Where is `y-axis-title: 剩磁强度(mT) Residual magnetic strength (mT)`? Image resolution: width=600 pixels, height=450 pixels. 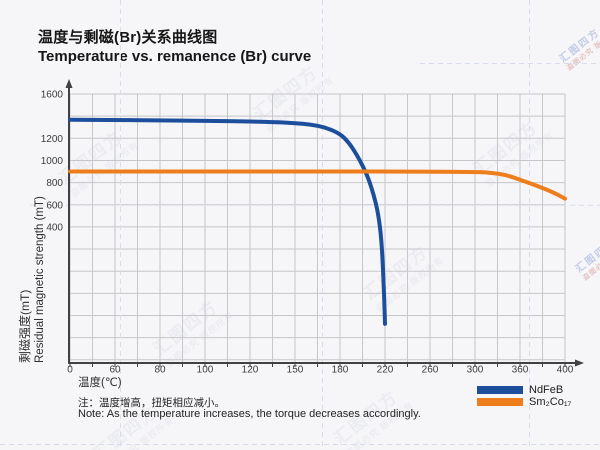
y-axis-title: 剩磁强度(mT) Residual magnetic strength (mT) is located at coordinates (33, 225).